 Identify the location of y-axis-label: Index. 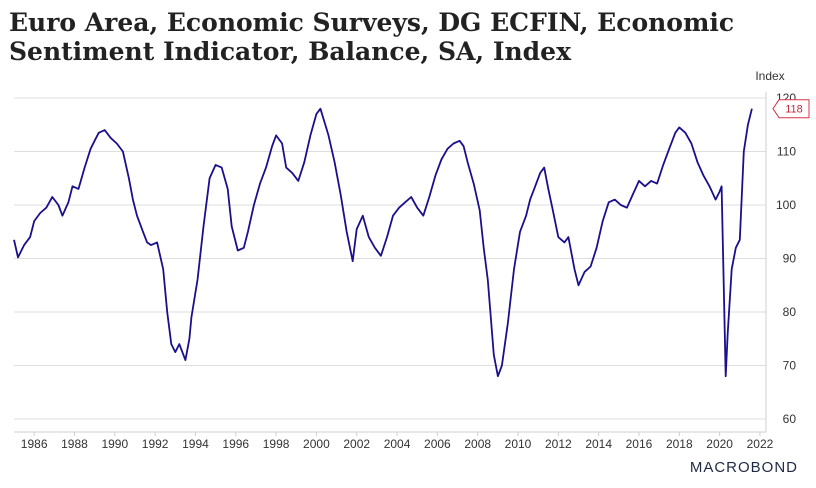
(769, 76).